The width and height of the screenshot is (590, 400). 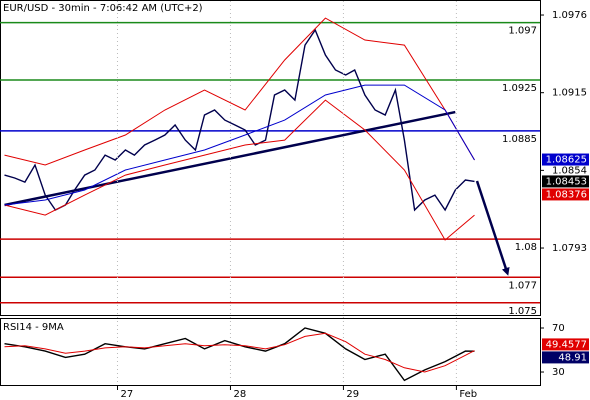 What do you see at coordinates (558, 372) in the screenshot?
I see `y-tick-label: 30` at bounding box center [558, 372].